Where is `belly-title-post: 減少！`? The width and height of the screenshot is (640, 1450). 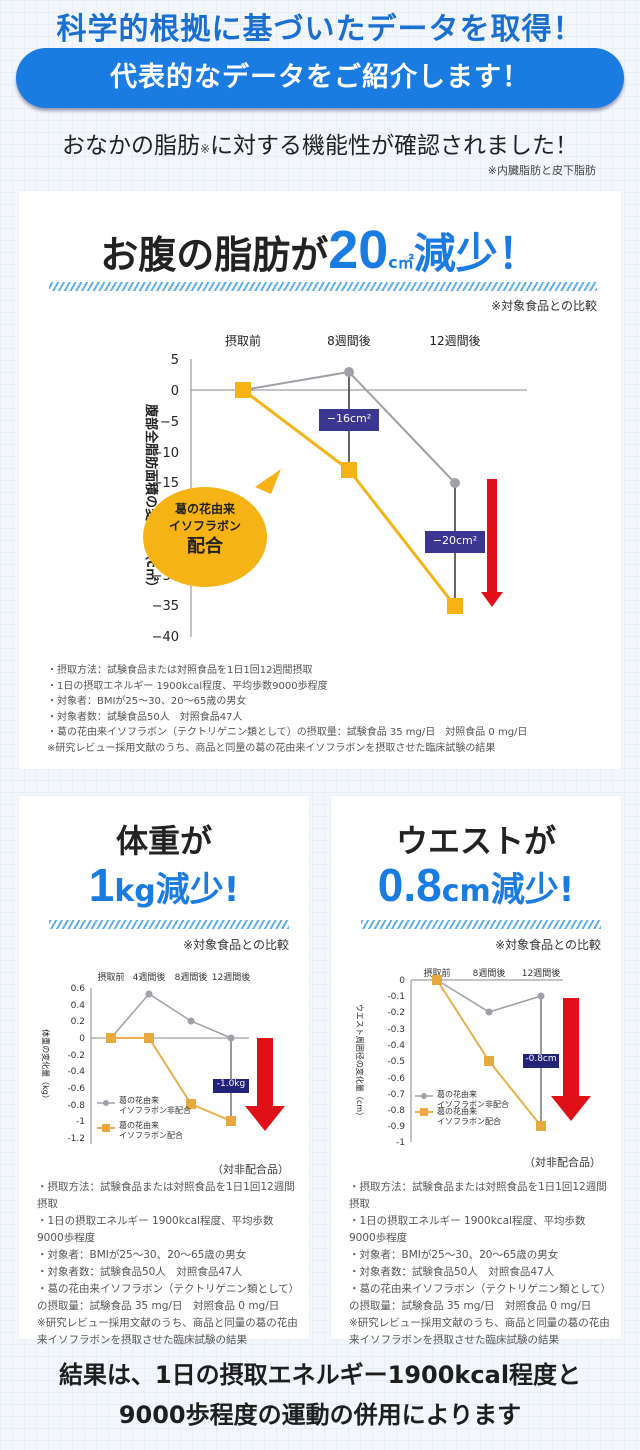
belly-title-post: 減少！ is located at coordinates (476, 253).